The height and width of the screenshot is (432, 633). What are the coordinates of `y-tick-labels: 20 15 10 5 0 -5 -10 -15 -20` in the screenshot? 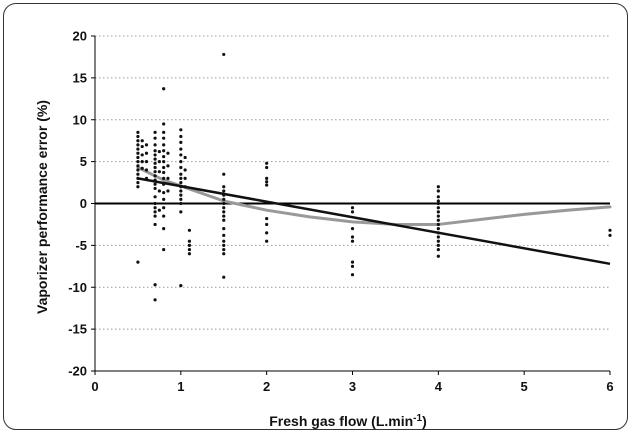 It's located at (77, 204).